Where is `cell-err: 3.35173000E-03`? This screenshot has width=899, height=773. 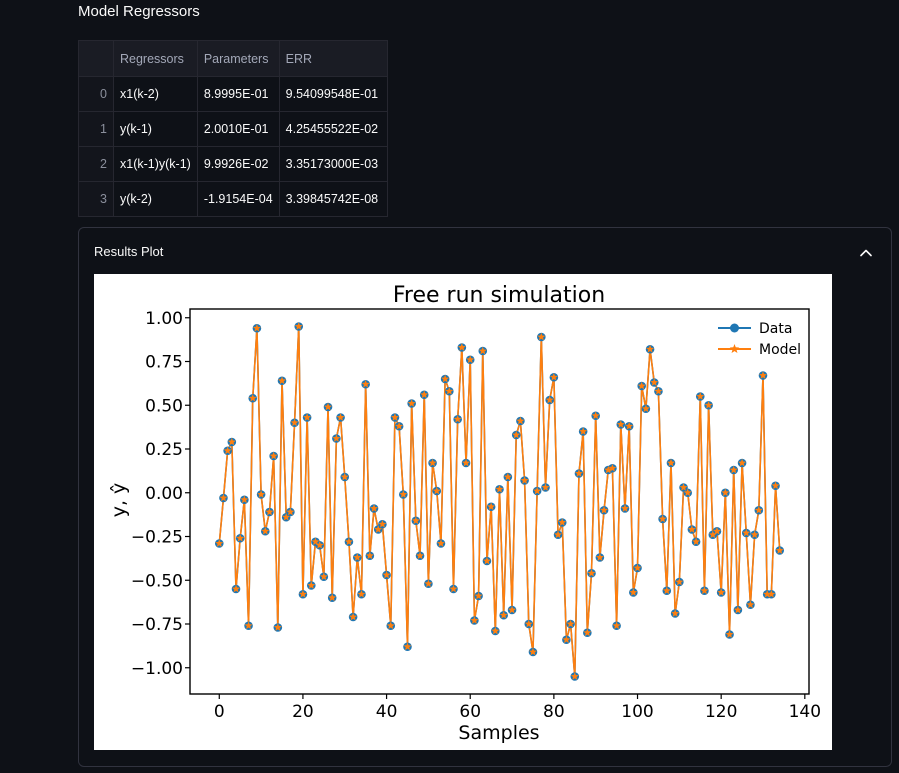
cell-err: 3.35173000E-03 is located at coordinates (333, 164).